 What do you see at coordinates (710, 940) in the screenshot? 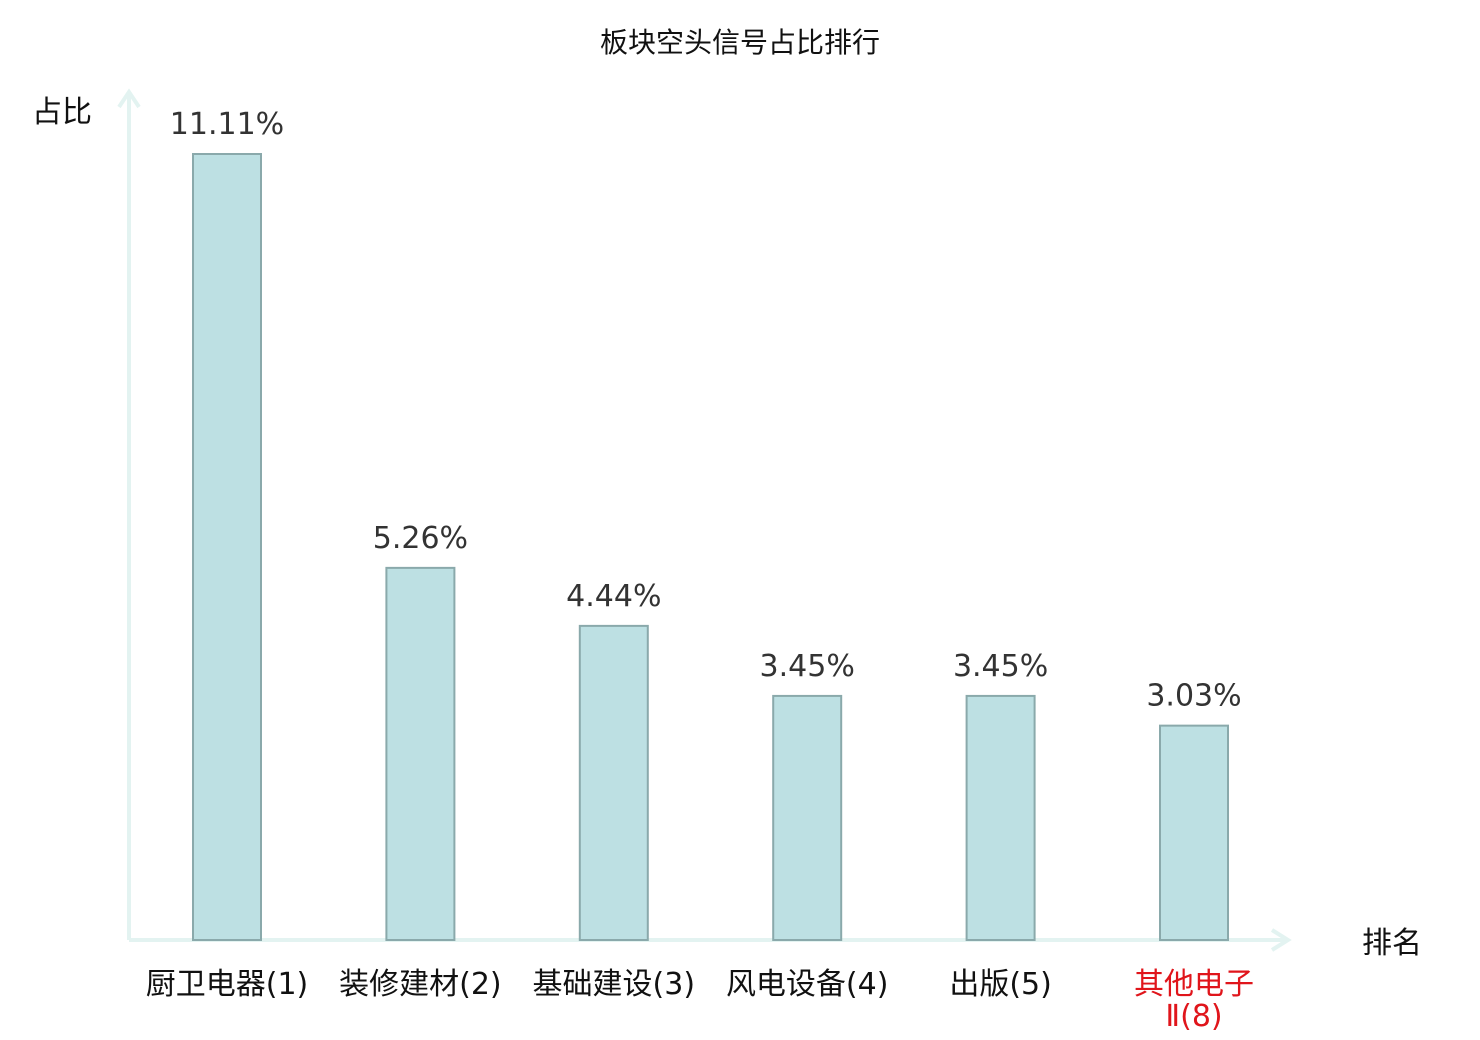
I see `x-axis` at bounding box center [710, 940].